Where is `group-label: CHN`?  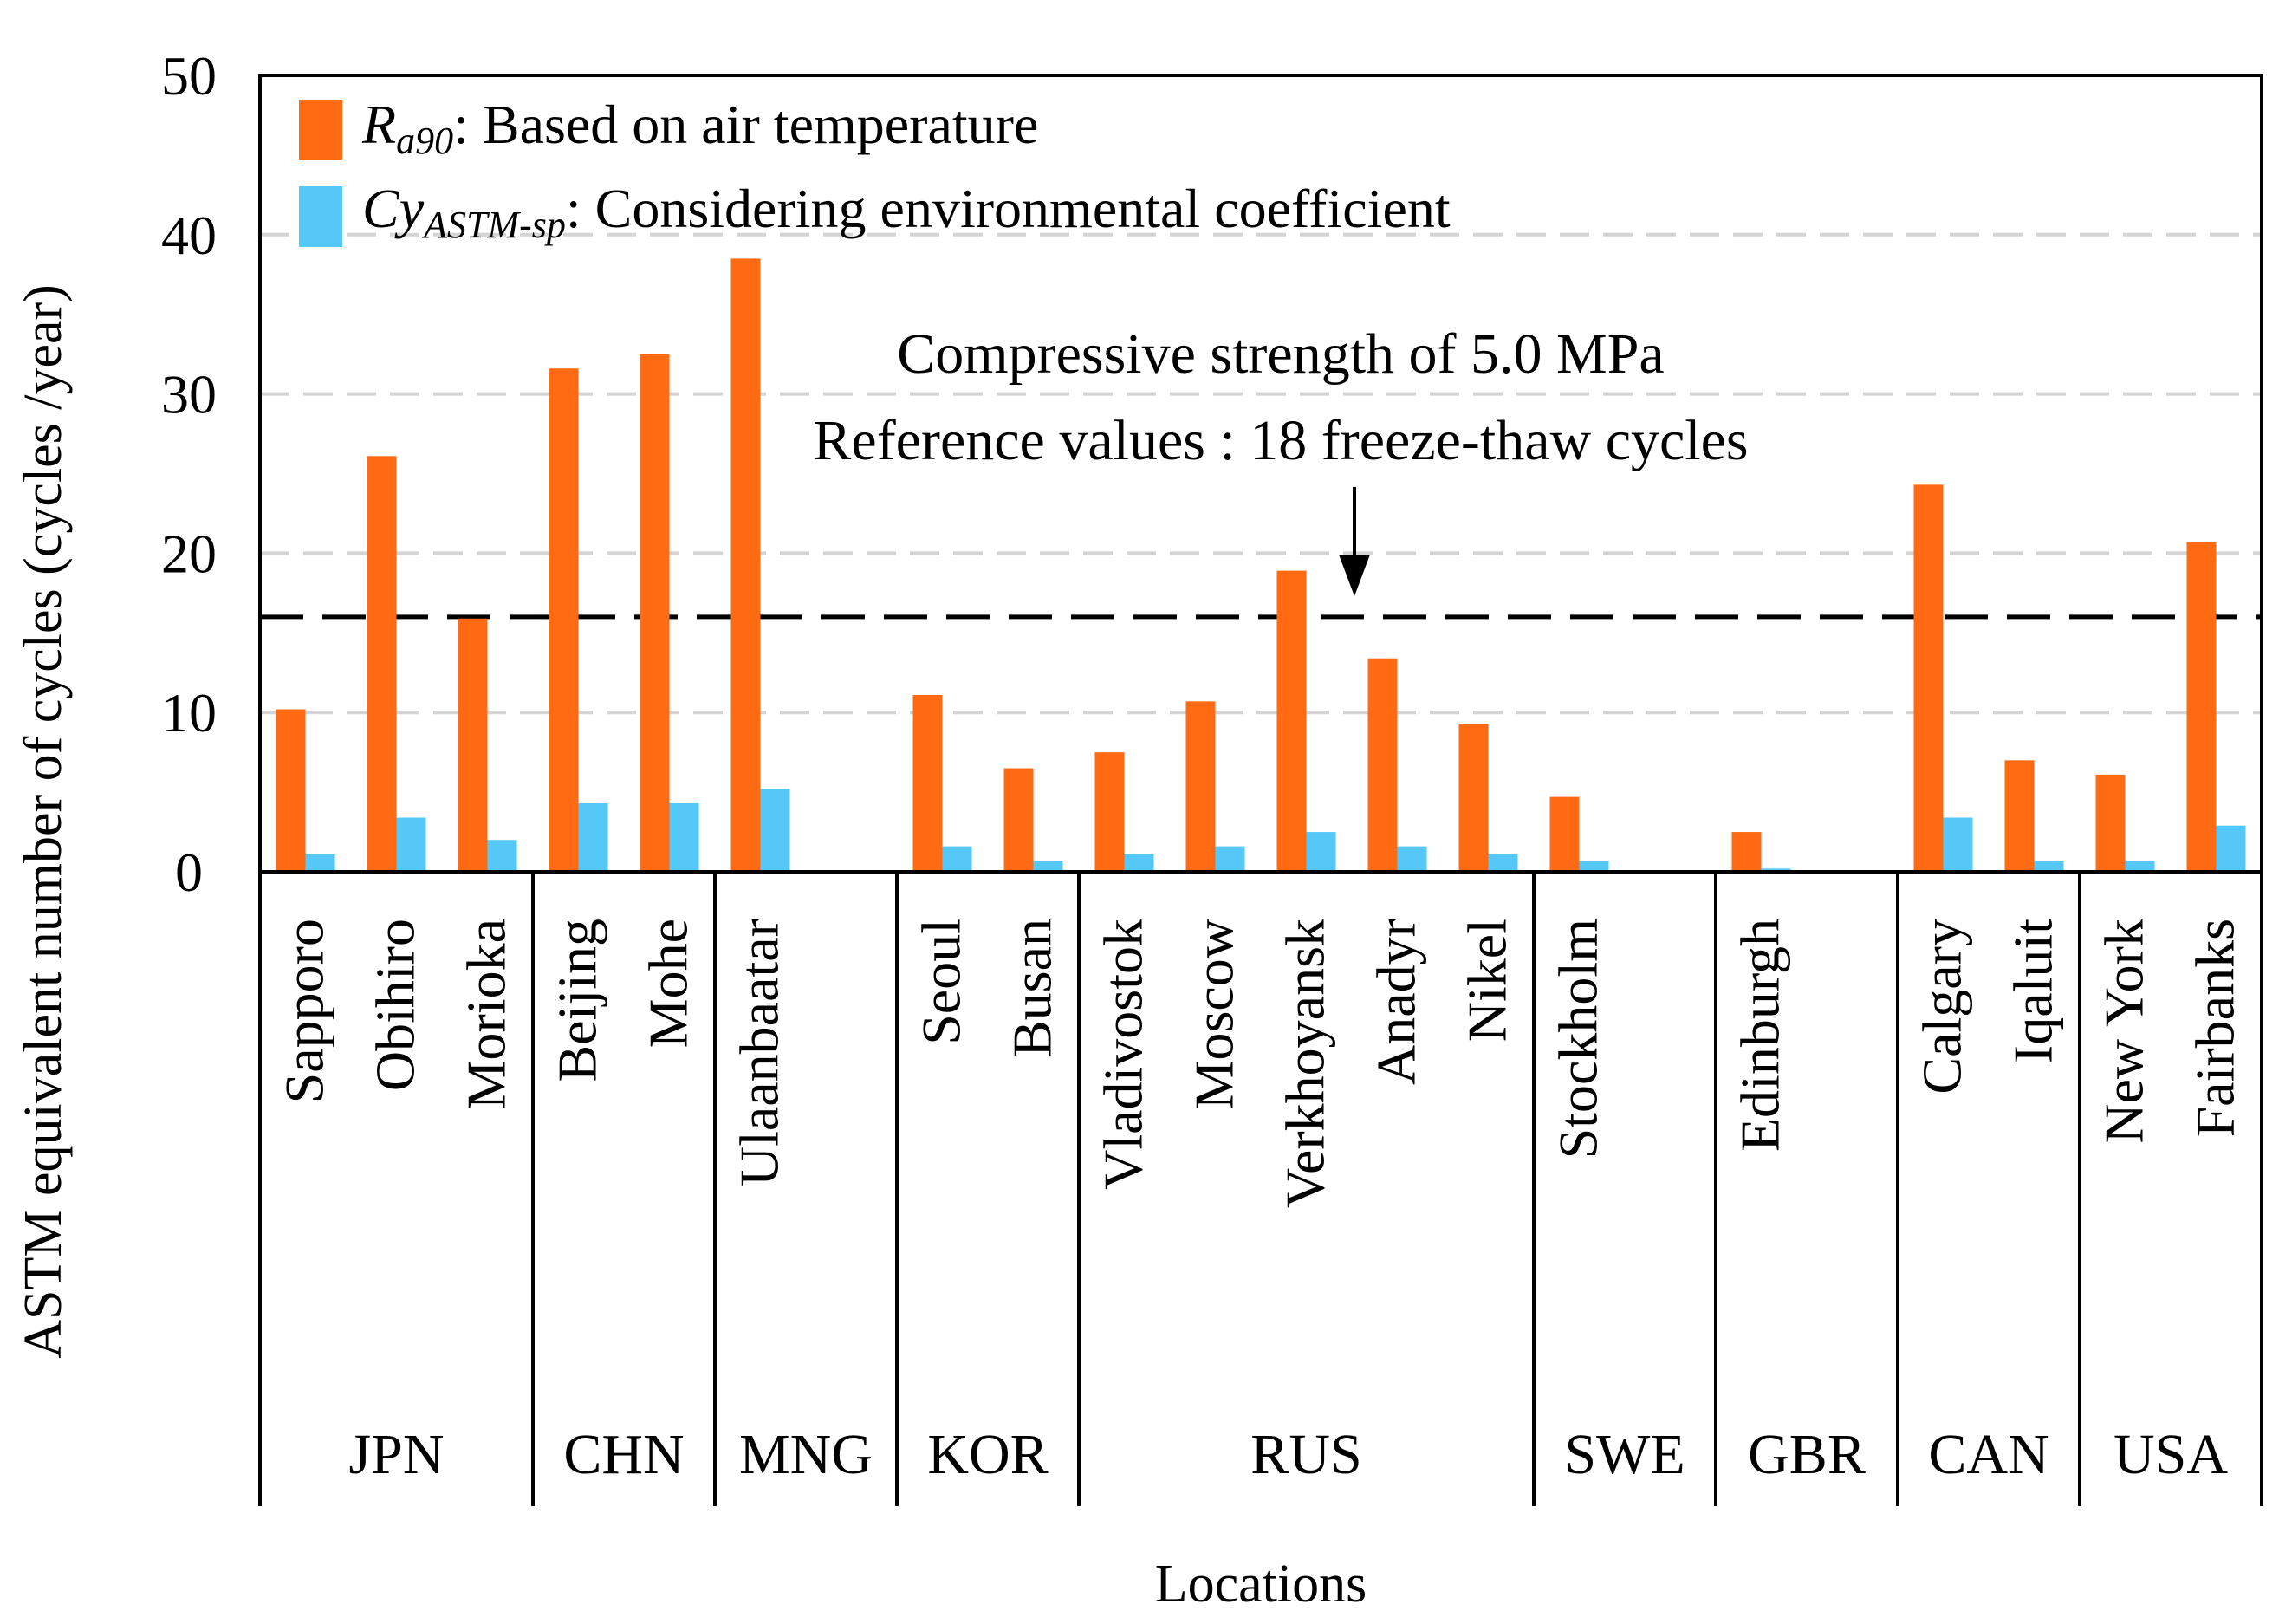 group-label: CHN is located at coordinates (623, 1454).